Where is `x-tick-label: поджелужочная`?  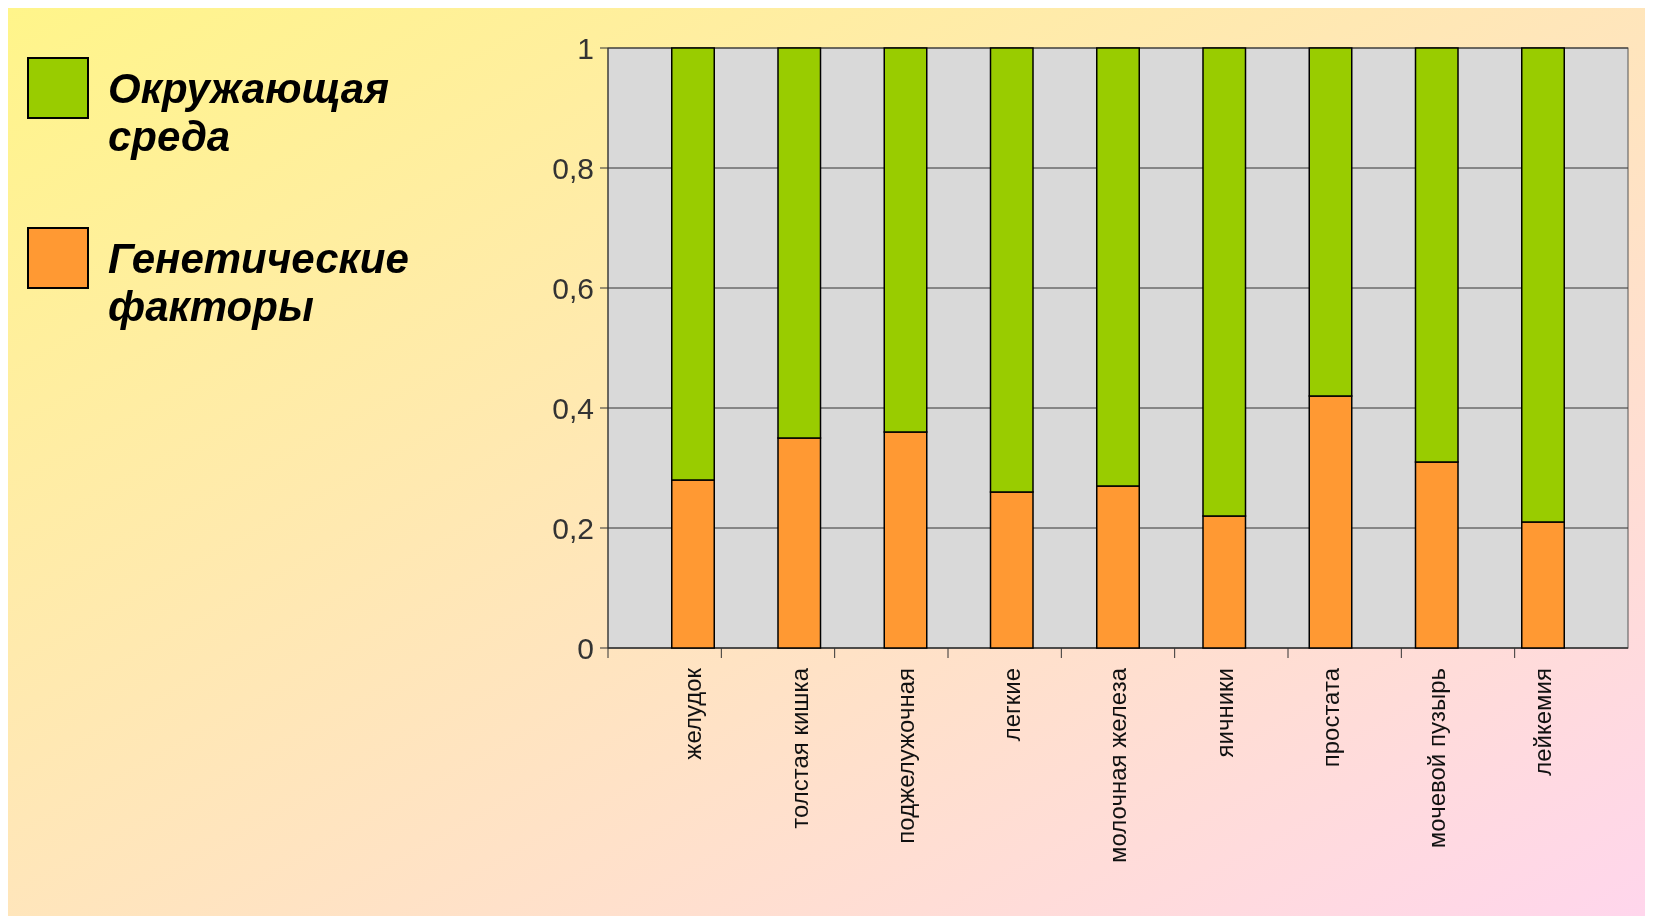 x-tick-label: поджелужочная is located at coordinates (905, 756).